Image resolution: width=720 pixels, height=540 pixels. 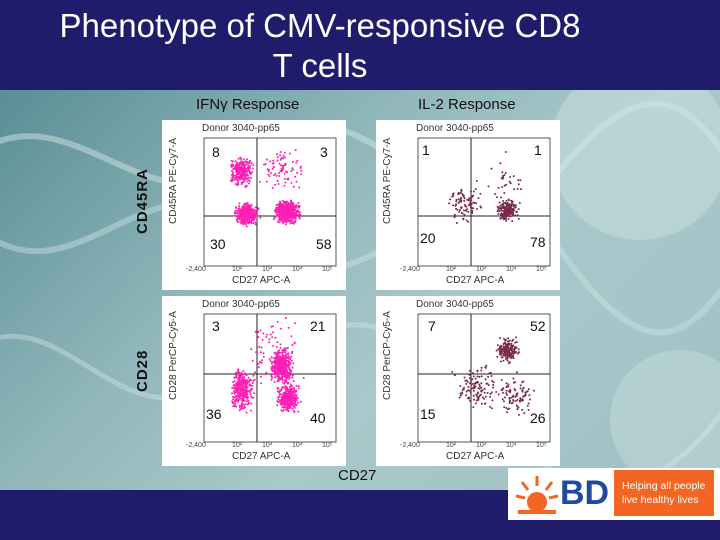 What do you see at coordinates (538, 418) in the screenshot?
I see `quadrant-lower-right: 26` at bounding box center [538, 418].